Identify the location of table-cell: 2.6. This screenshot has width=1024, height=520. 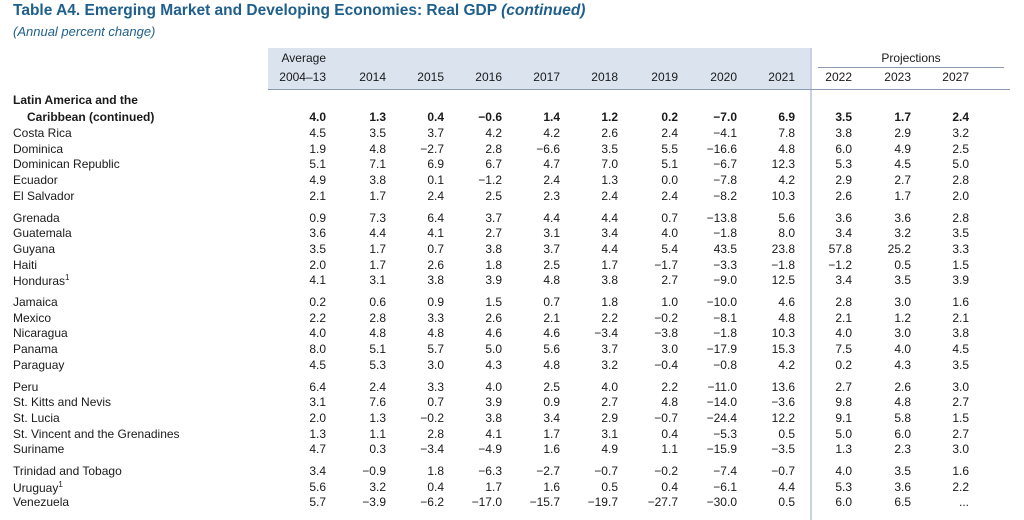
(843, 195).